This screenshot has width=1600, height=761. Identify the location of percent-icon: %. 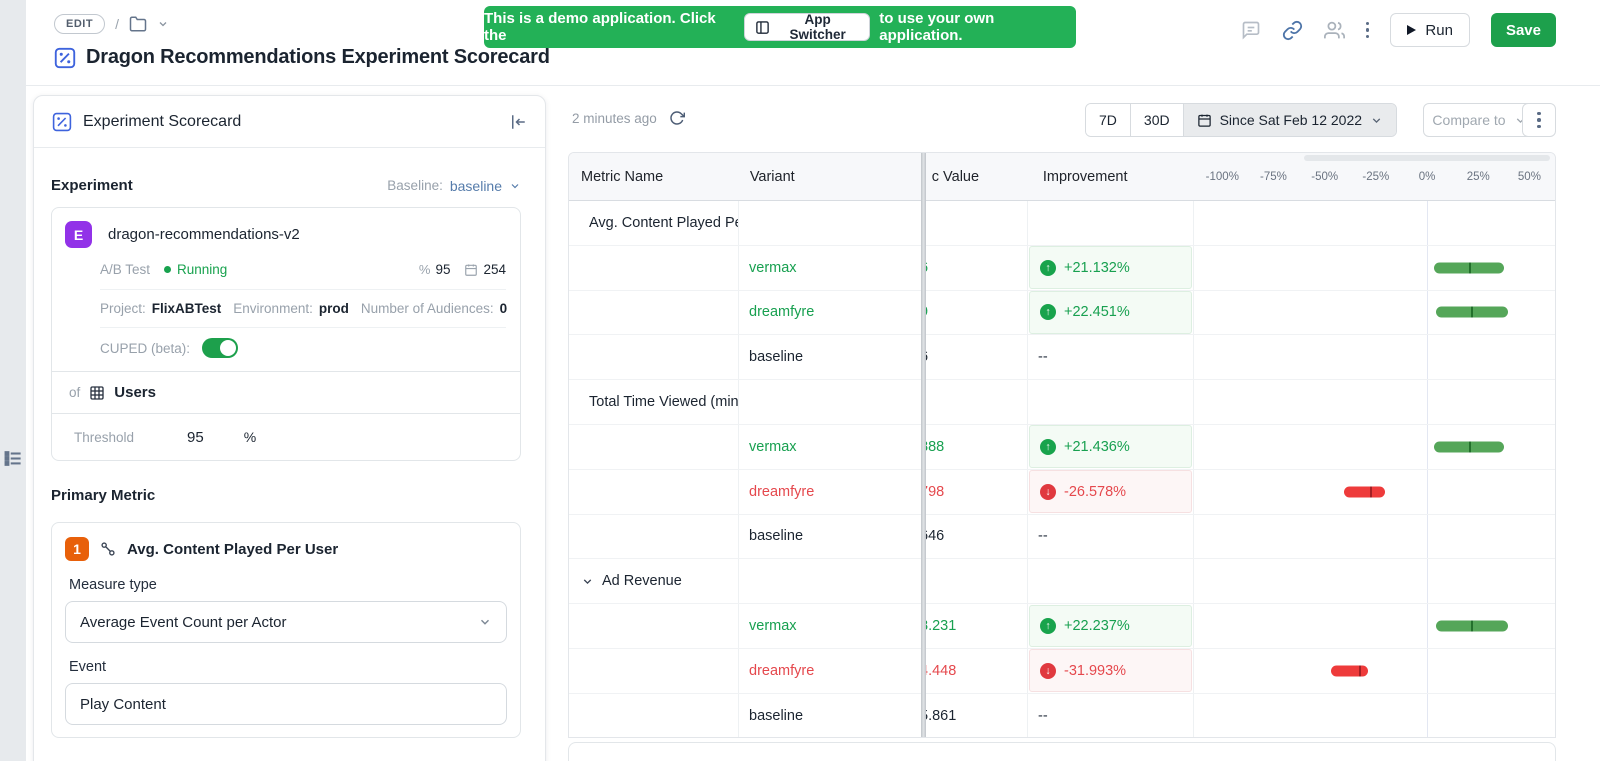
(424, 269).